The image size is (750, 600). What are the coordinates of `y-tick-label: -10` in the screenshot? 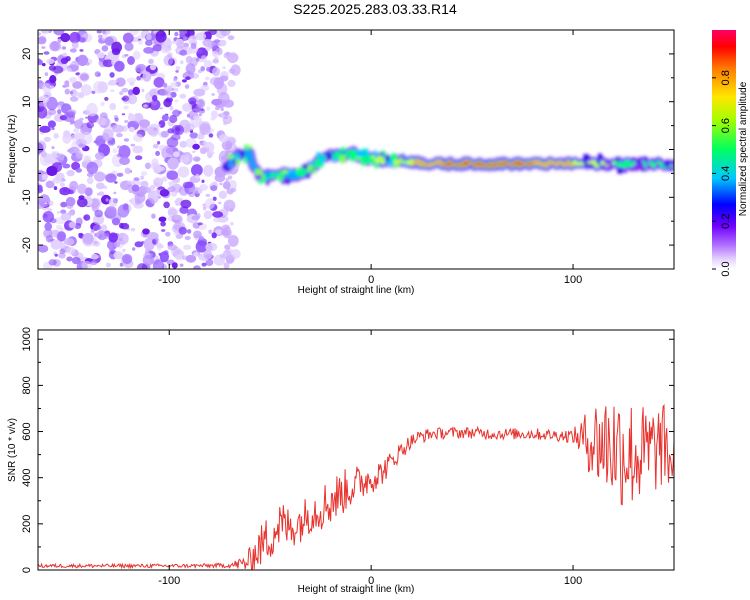 It's located at (27, 197).